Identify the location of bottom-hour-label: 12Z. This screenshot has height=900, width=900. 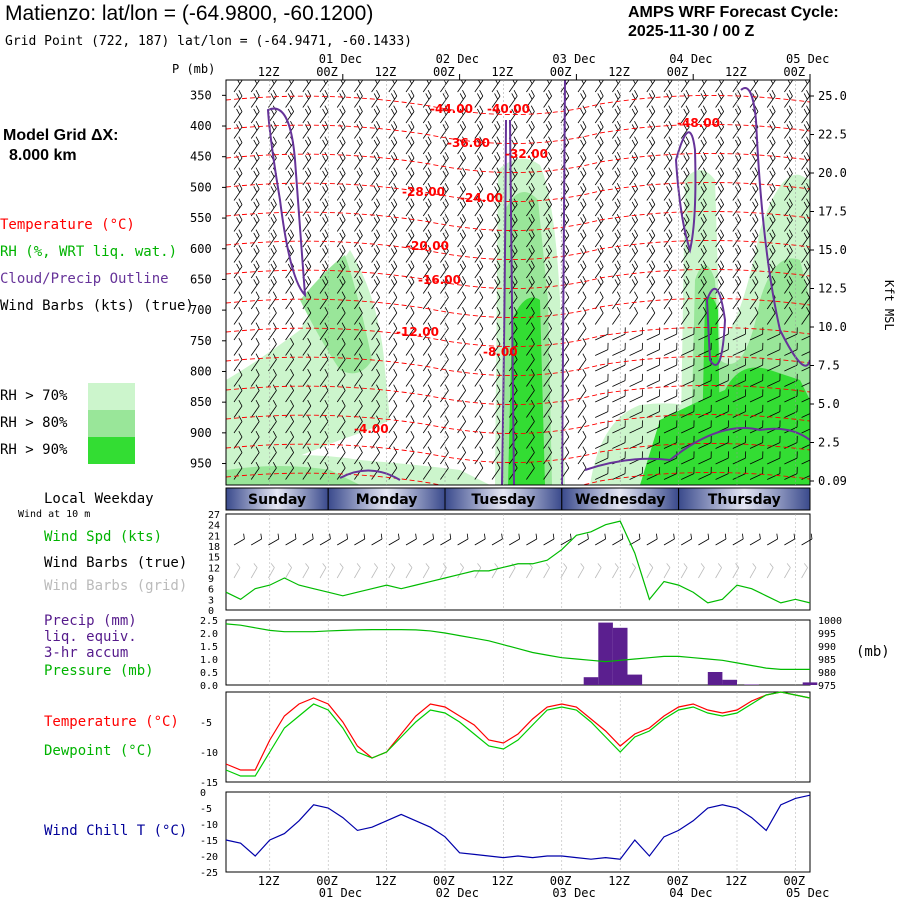
(502, 881).